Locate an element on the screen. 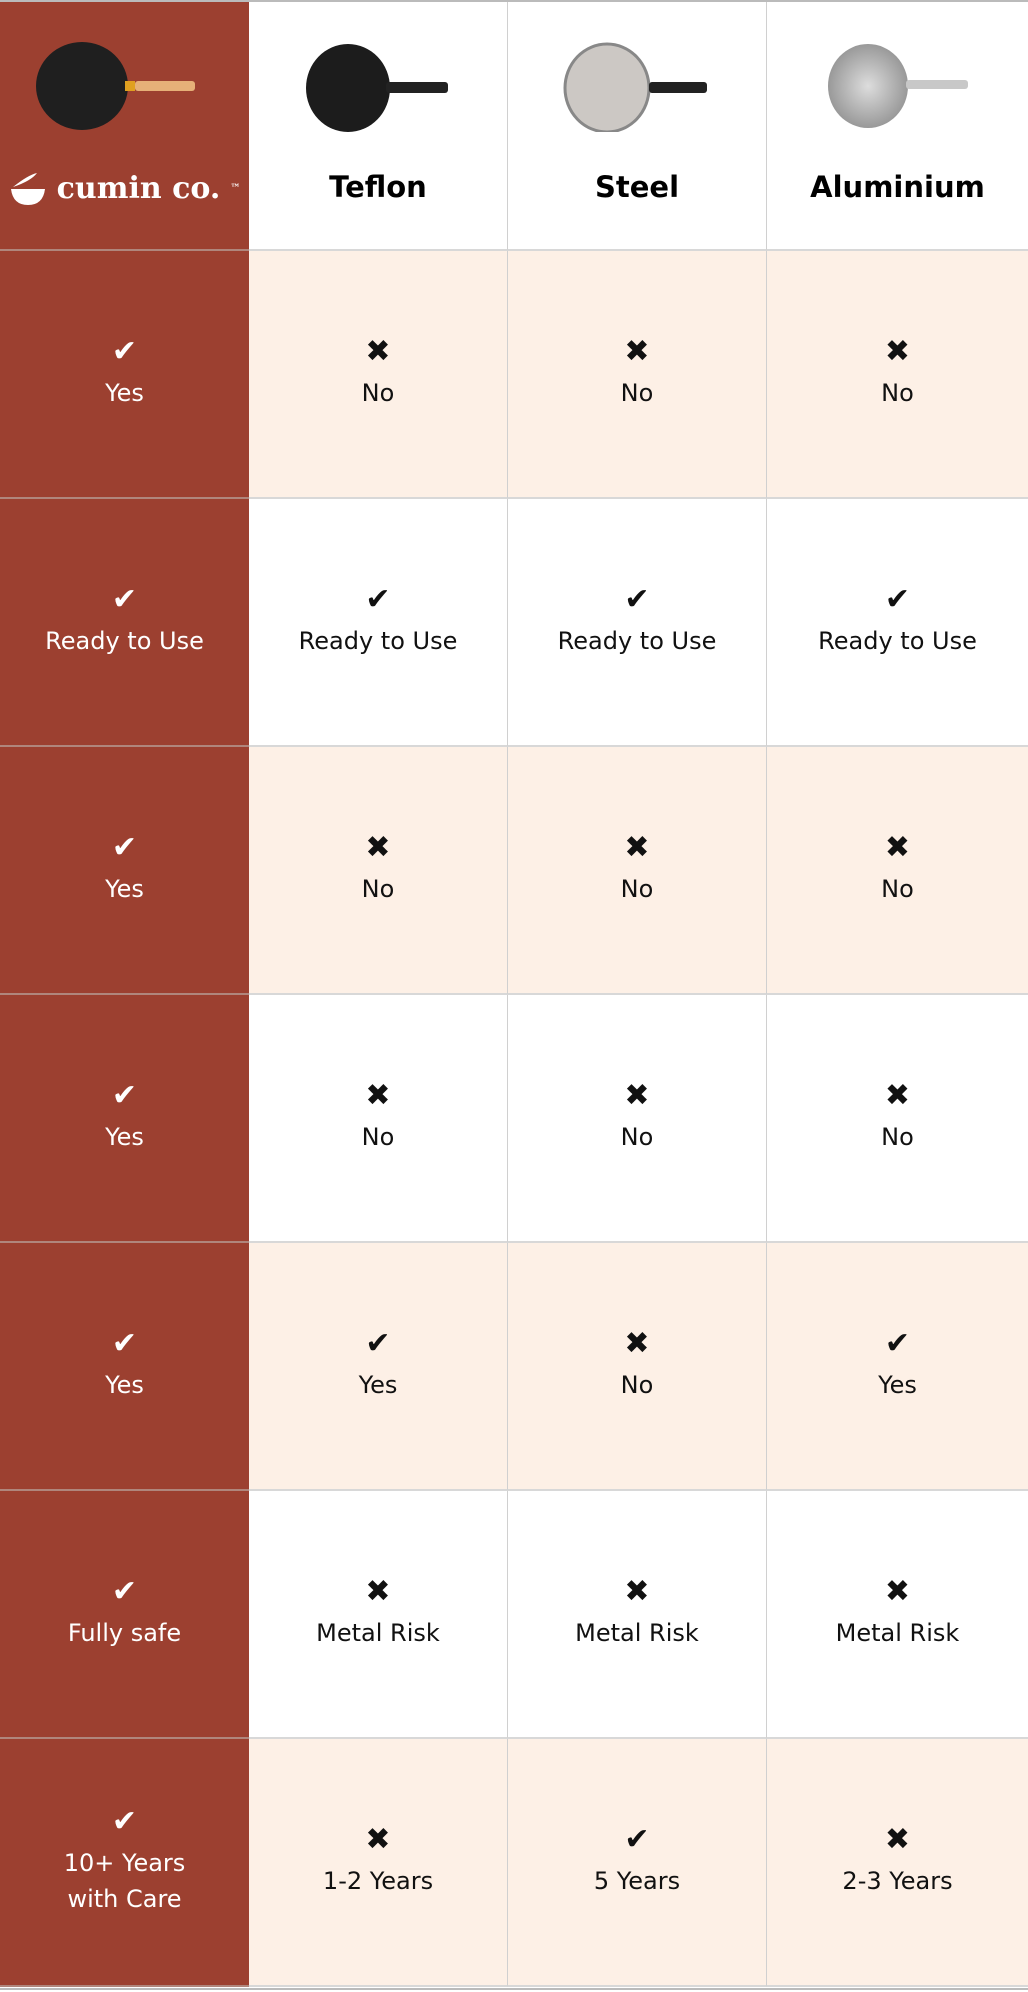 The image size is (1028, 1992). aluminium-pan-image is located at coordinates (897, 86).